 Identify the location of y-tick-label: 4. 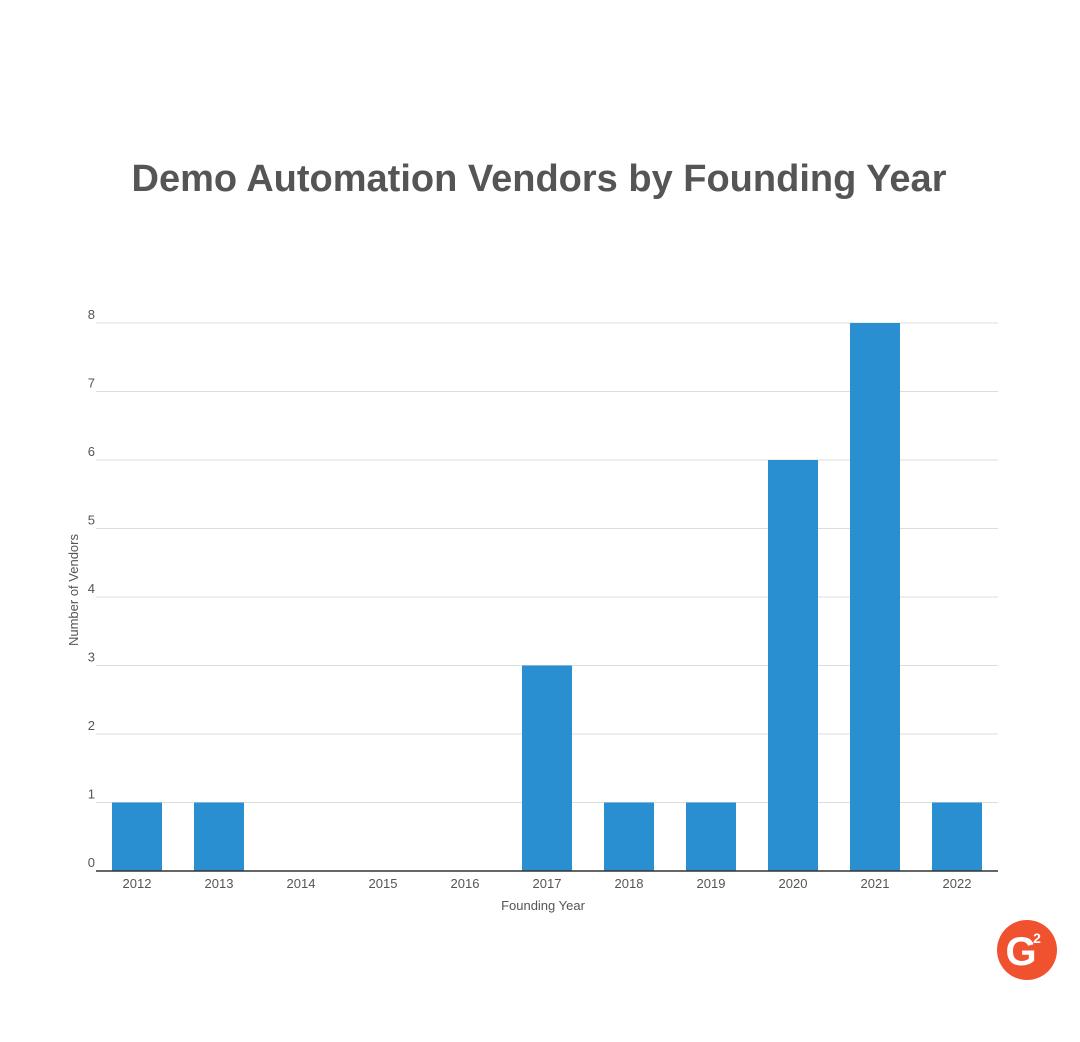
(91, 588).